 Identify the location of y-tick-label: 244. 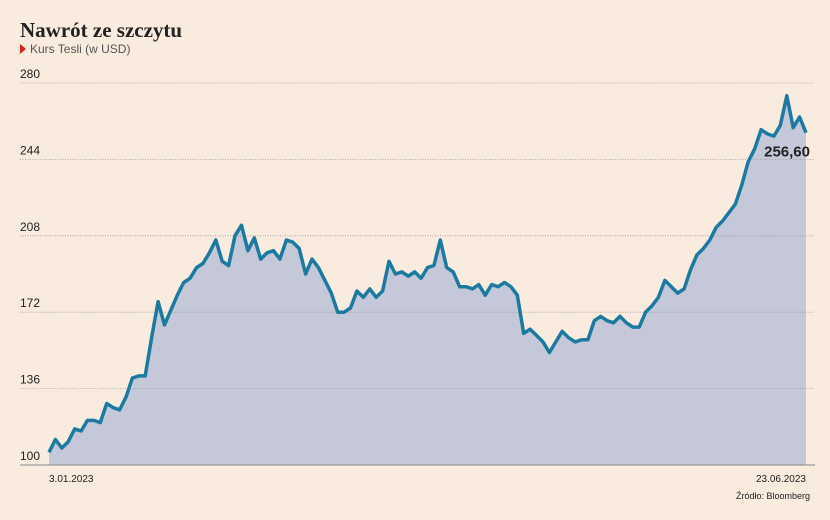
(30, 150).